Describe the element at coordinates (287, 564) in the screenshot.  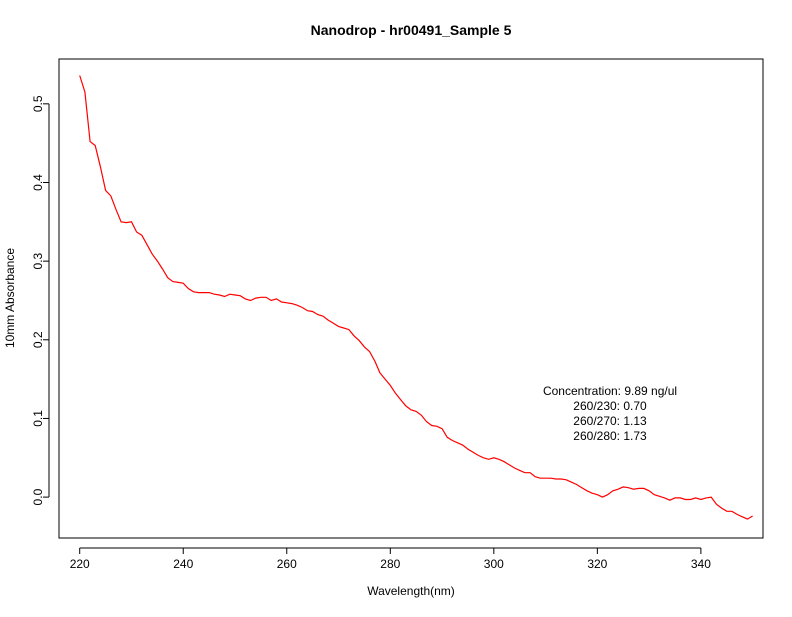
I see `x-tick-label: 260` at that location.